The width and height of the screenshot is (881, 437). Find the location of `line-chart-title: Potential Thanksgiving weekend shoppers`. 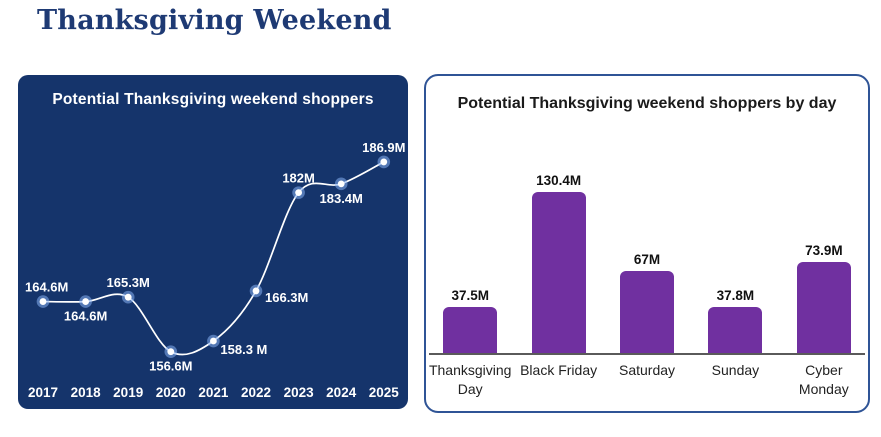

line-chart-title: Potential Thanksgiving weekend shoppers is located at coordinates (213, 99).